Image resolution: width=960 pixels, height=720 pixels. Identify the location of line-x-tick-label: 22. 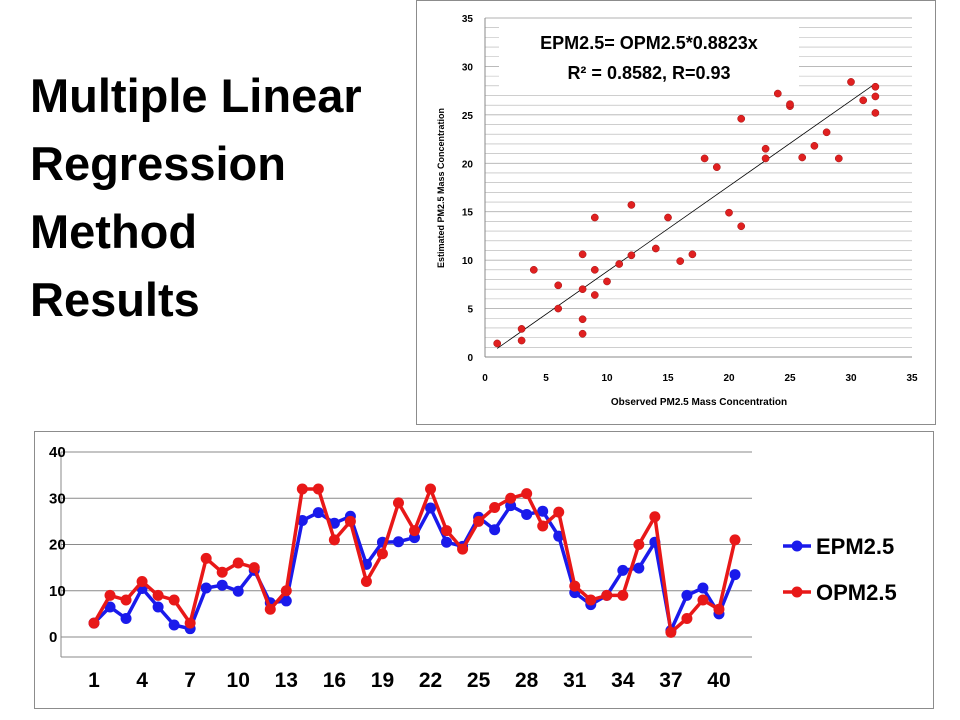
(430, 680).